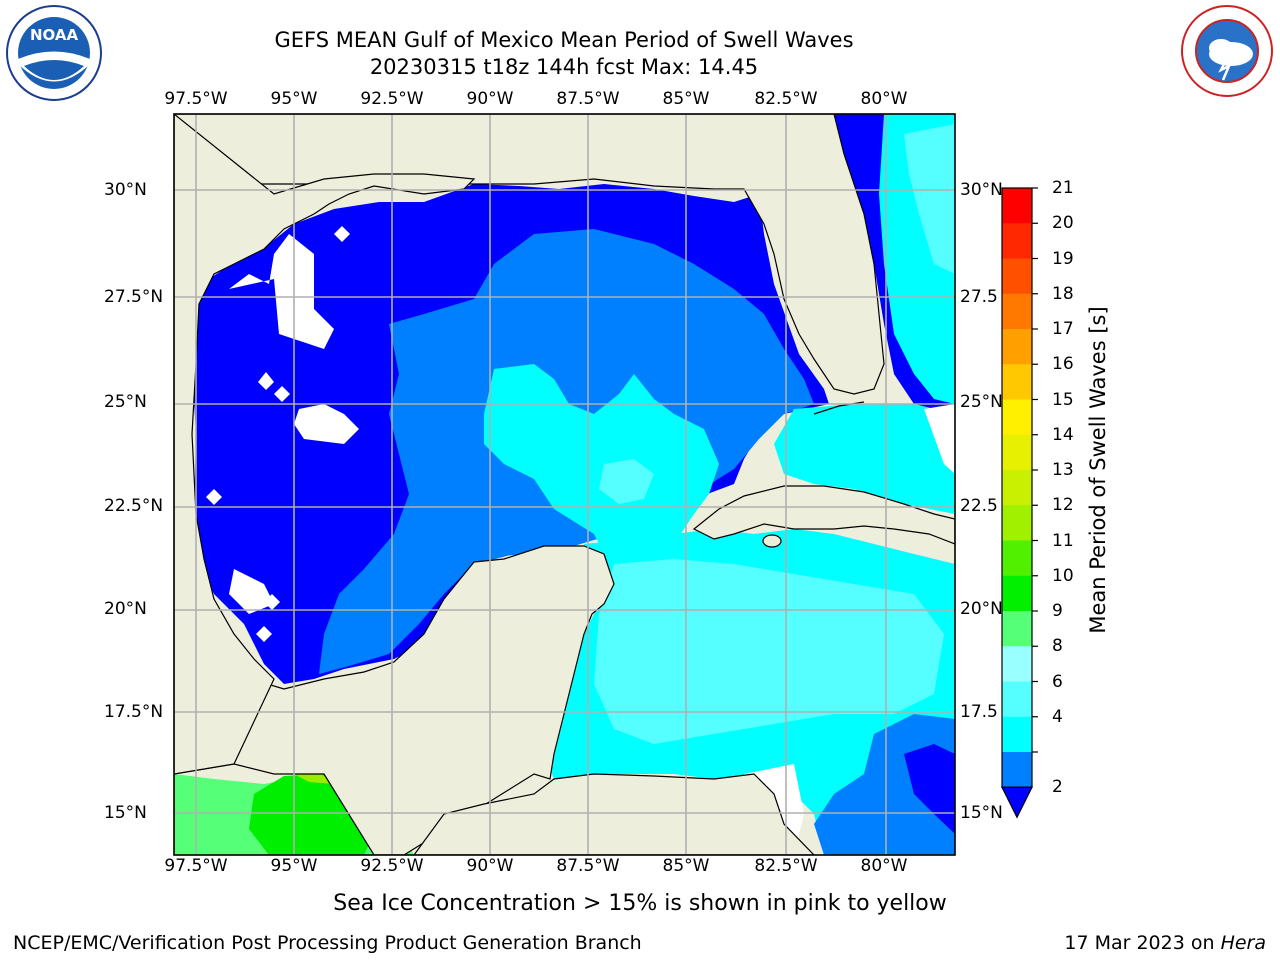 This screenshot has width=1280, height=960. What do you see at coordinates (1227, 51) in the screenshot?
I see `nws-logo` at bounding box center [1227, 51].